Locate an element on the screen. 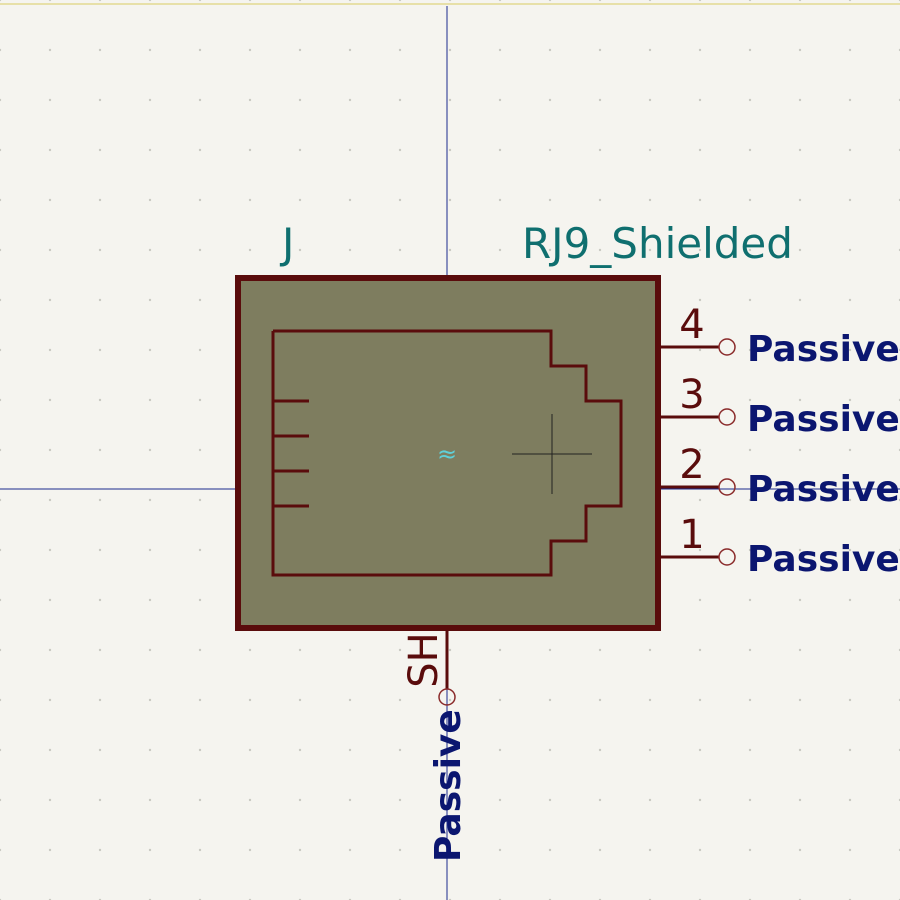  anchor-crosshair is located at coordinates (552, 454).